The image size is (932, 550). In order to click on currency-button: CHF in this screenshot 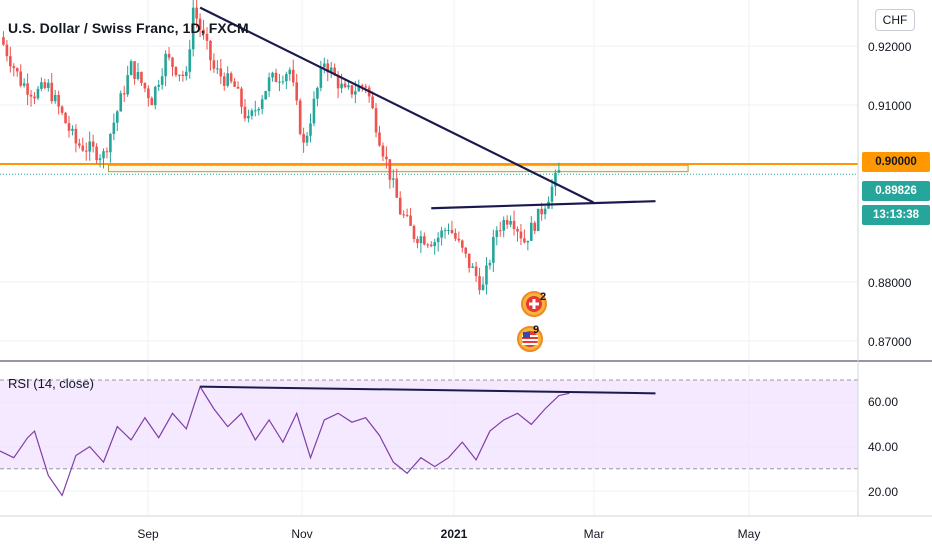, I will do `click(895, 20)`.